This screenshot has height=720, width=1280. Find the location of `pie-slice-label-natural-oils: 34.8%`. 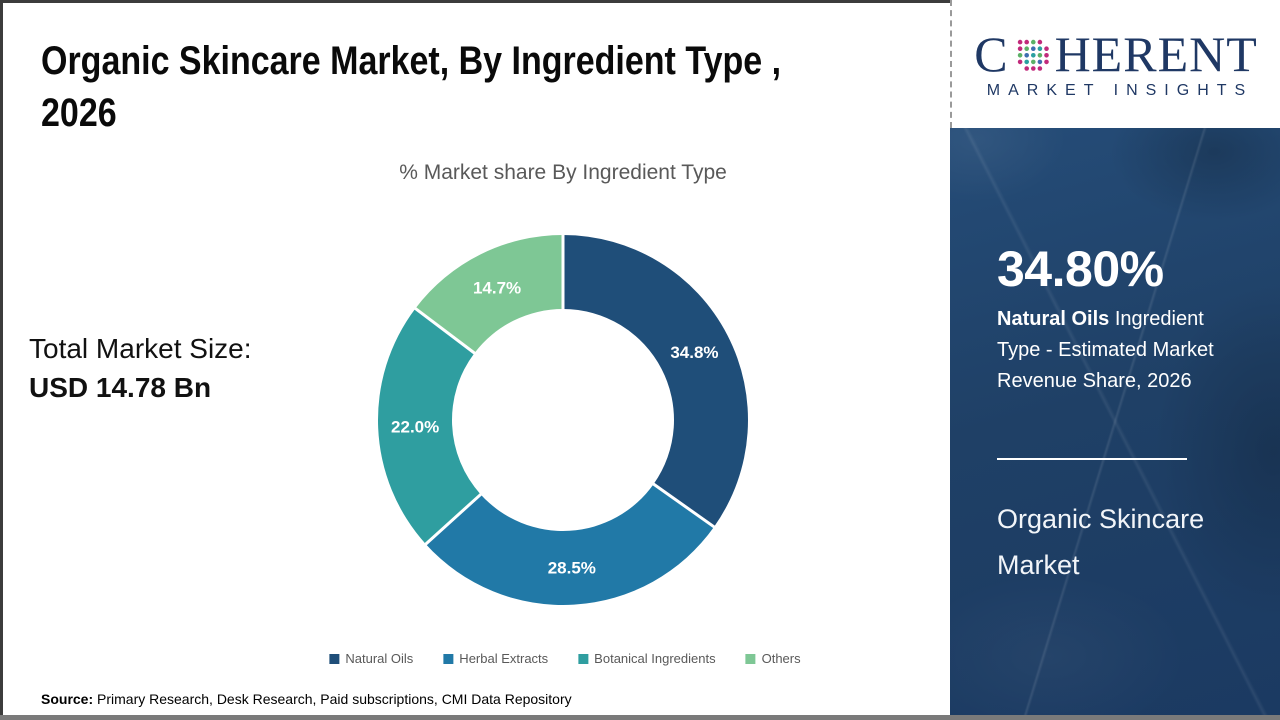

pie-slice-label-natural-oils: 34.8% is located at coordinates (694, 352).